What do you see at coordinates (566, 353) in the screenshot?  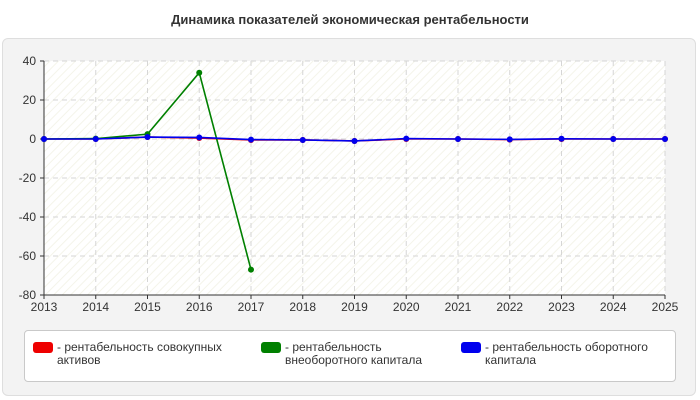 I see `legend-label-working-capital: - рентабельность оборотного капитала` at bounding box center [566, 353].